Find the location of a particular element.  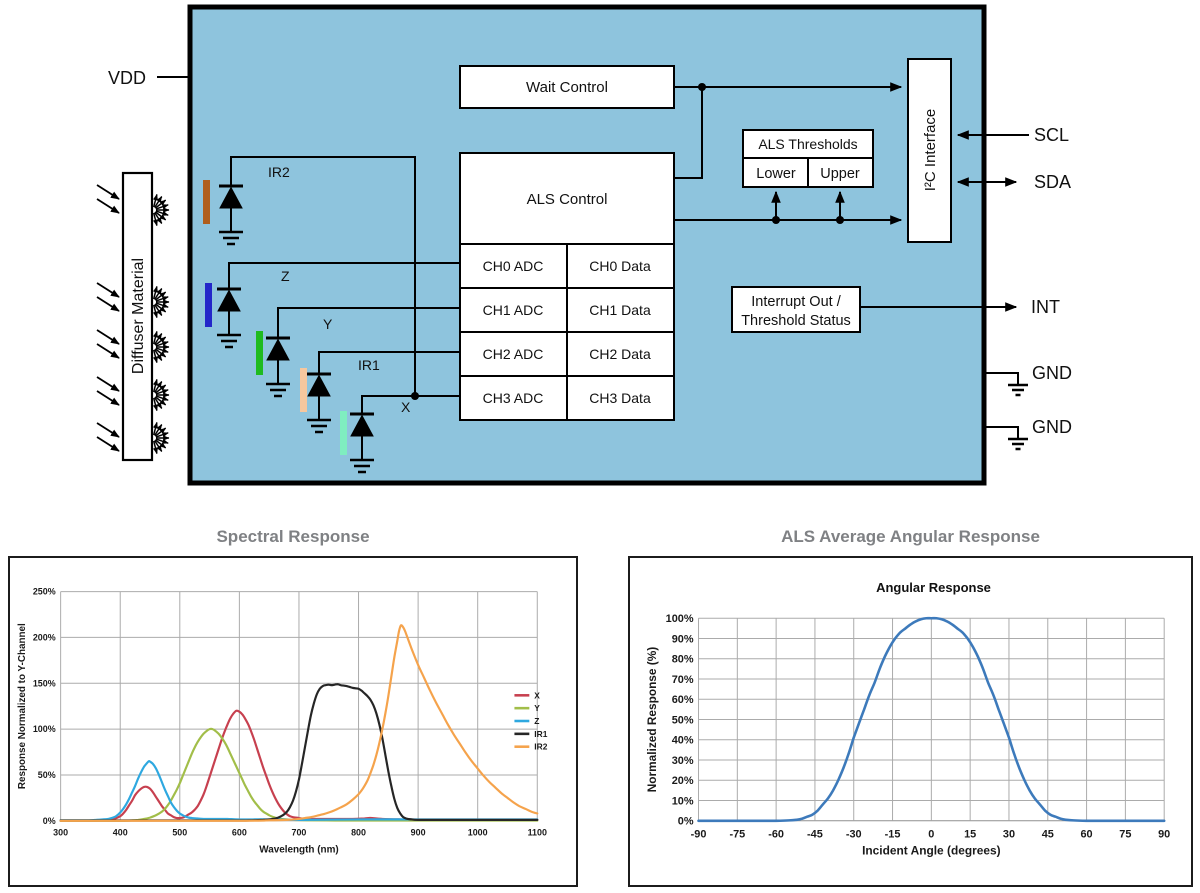

series-IR2-curve is located at coordinates (299, 723).